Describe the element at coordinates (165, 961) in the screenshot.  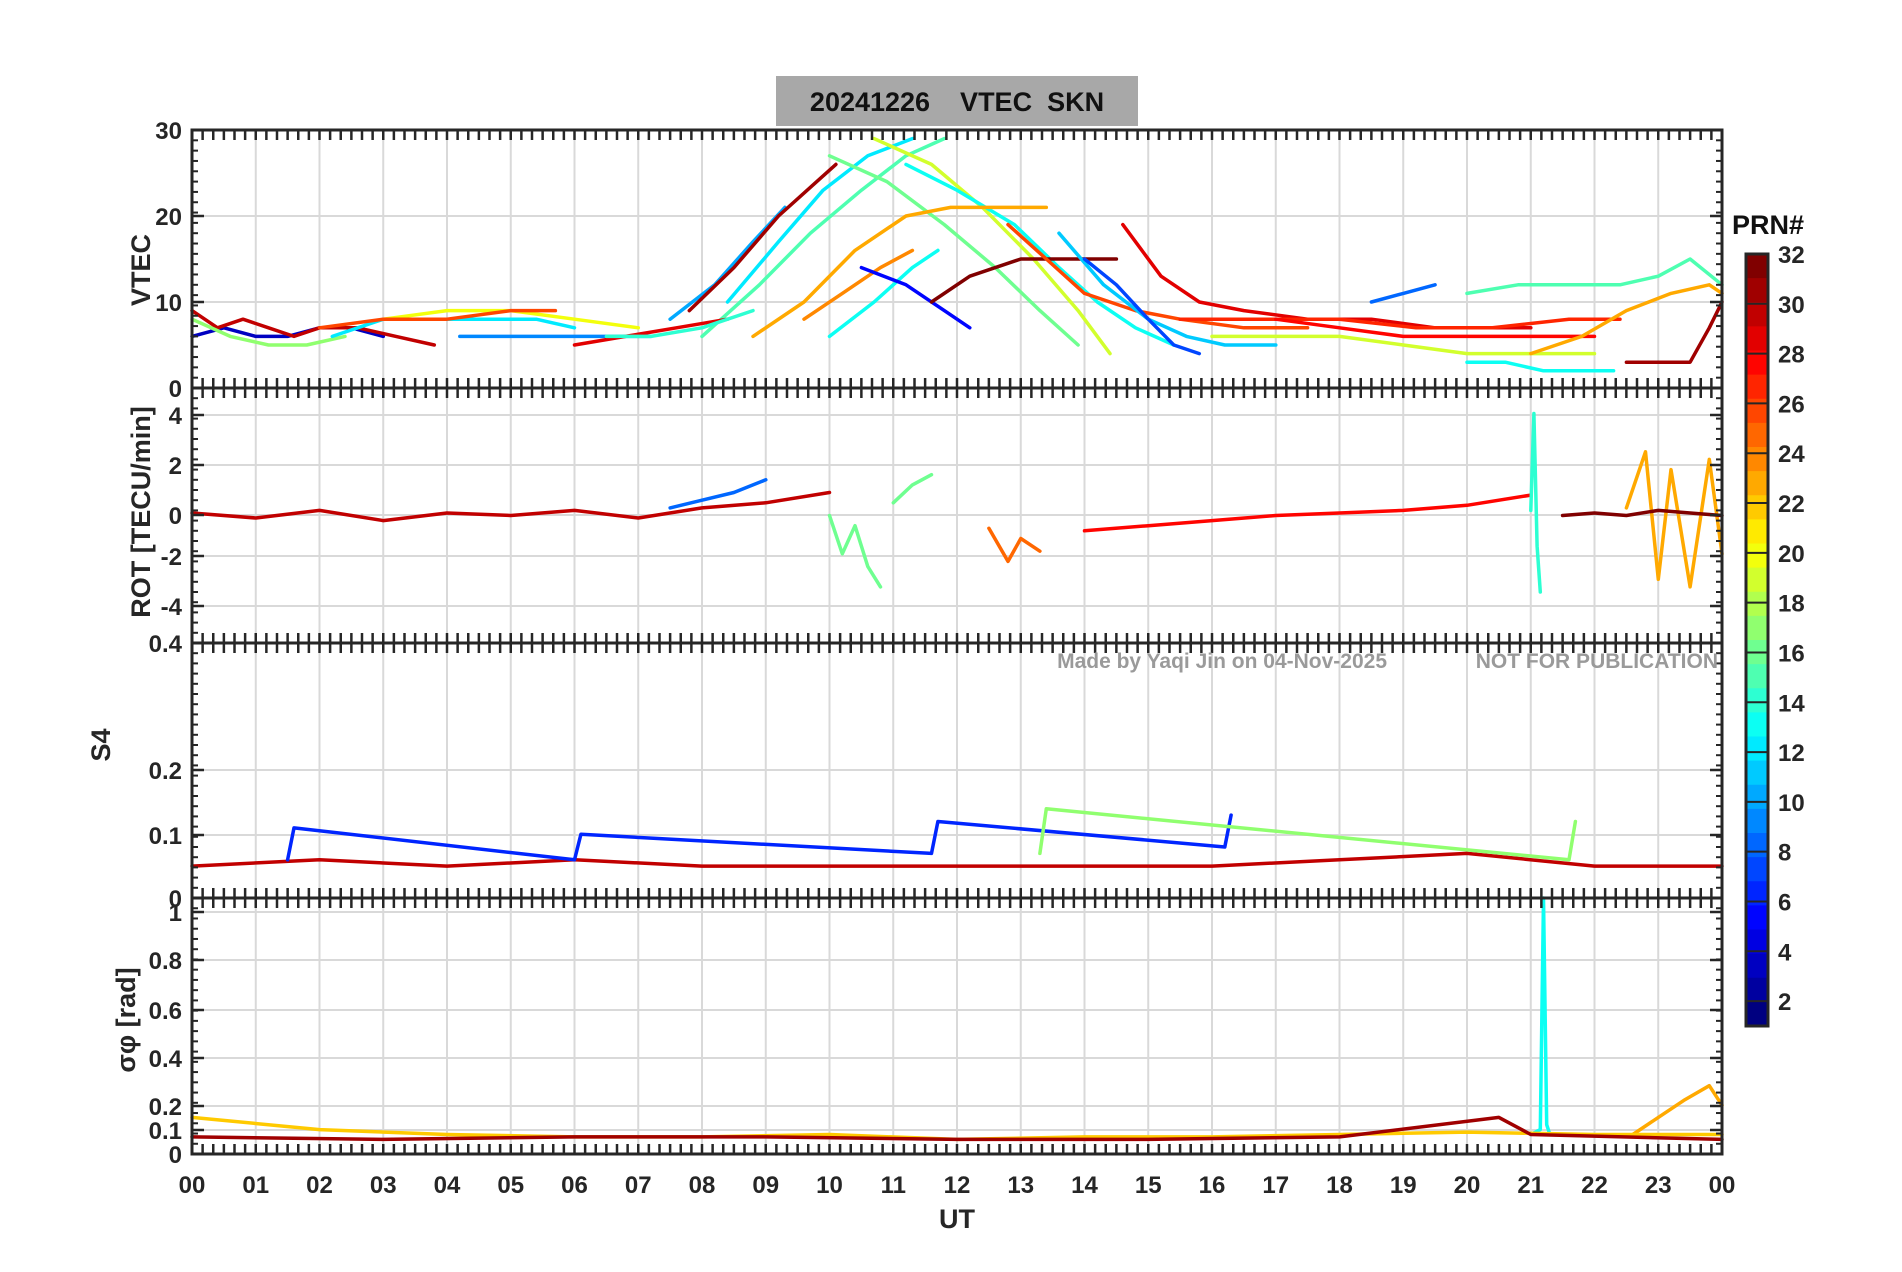
I see `panel-sigma_phi-ytick-label: 0.8` at that location.